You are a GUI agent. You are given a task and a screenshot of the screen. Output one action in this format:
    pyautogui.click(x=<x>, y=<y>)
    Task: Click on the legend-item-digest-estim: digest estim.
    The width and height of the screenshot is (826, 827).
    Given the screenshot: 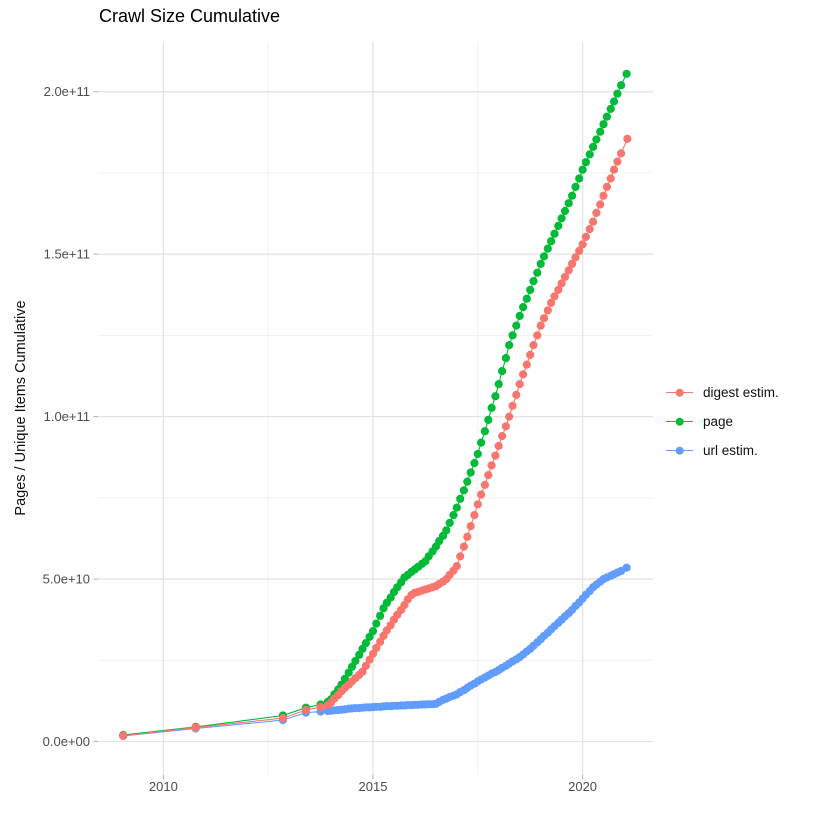 What is the action you would take?
    pyautogui.click(x=722, y=392)
    